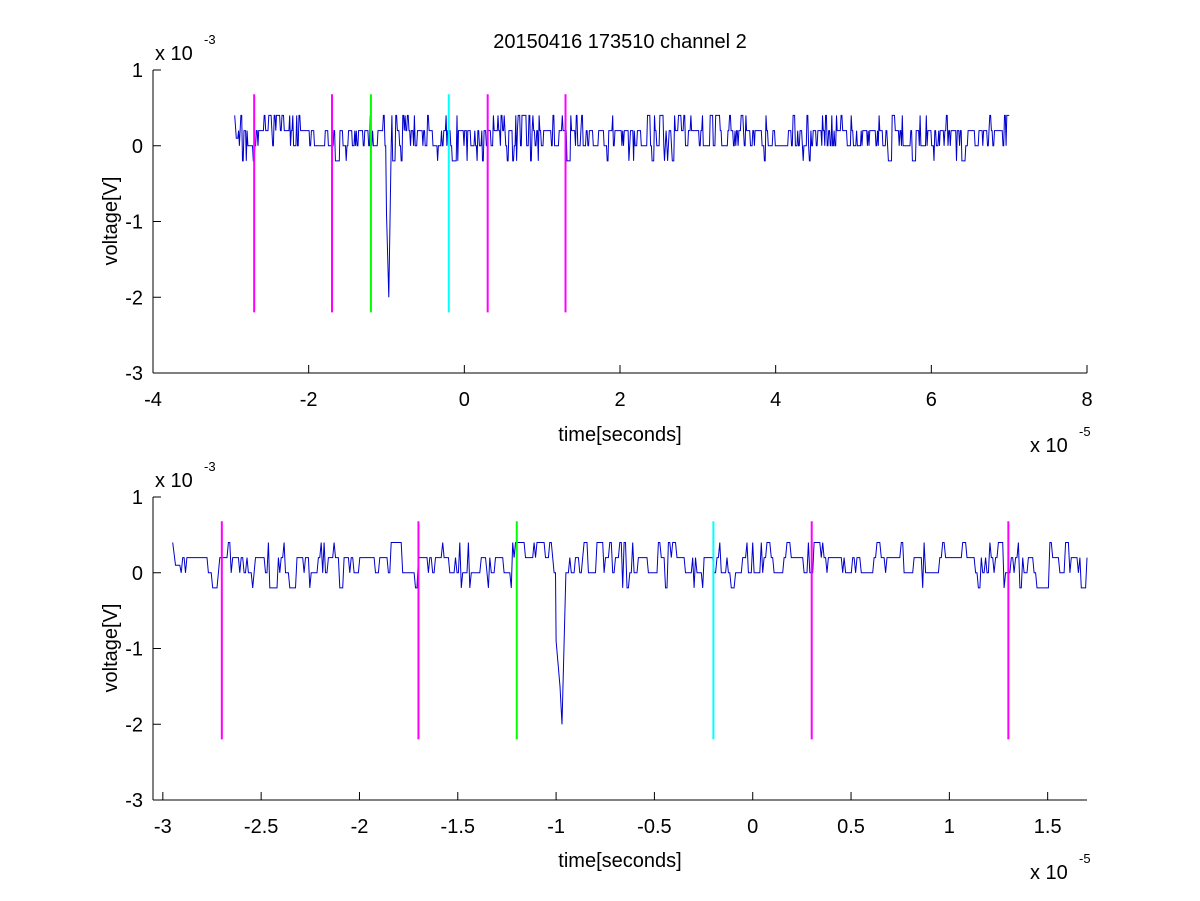 The image size is (1200, 901). Describe the element at coordinates (210, 39) in the screenshot. I see `y-exponent-top: -3` at that location.